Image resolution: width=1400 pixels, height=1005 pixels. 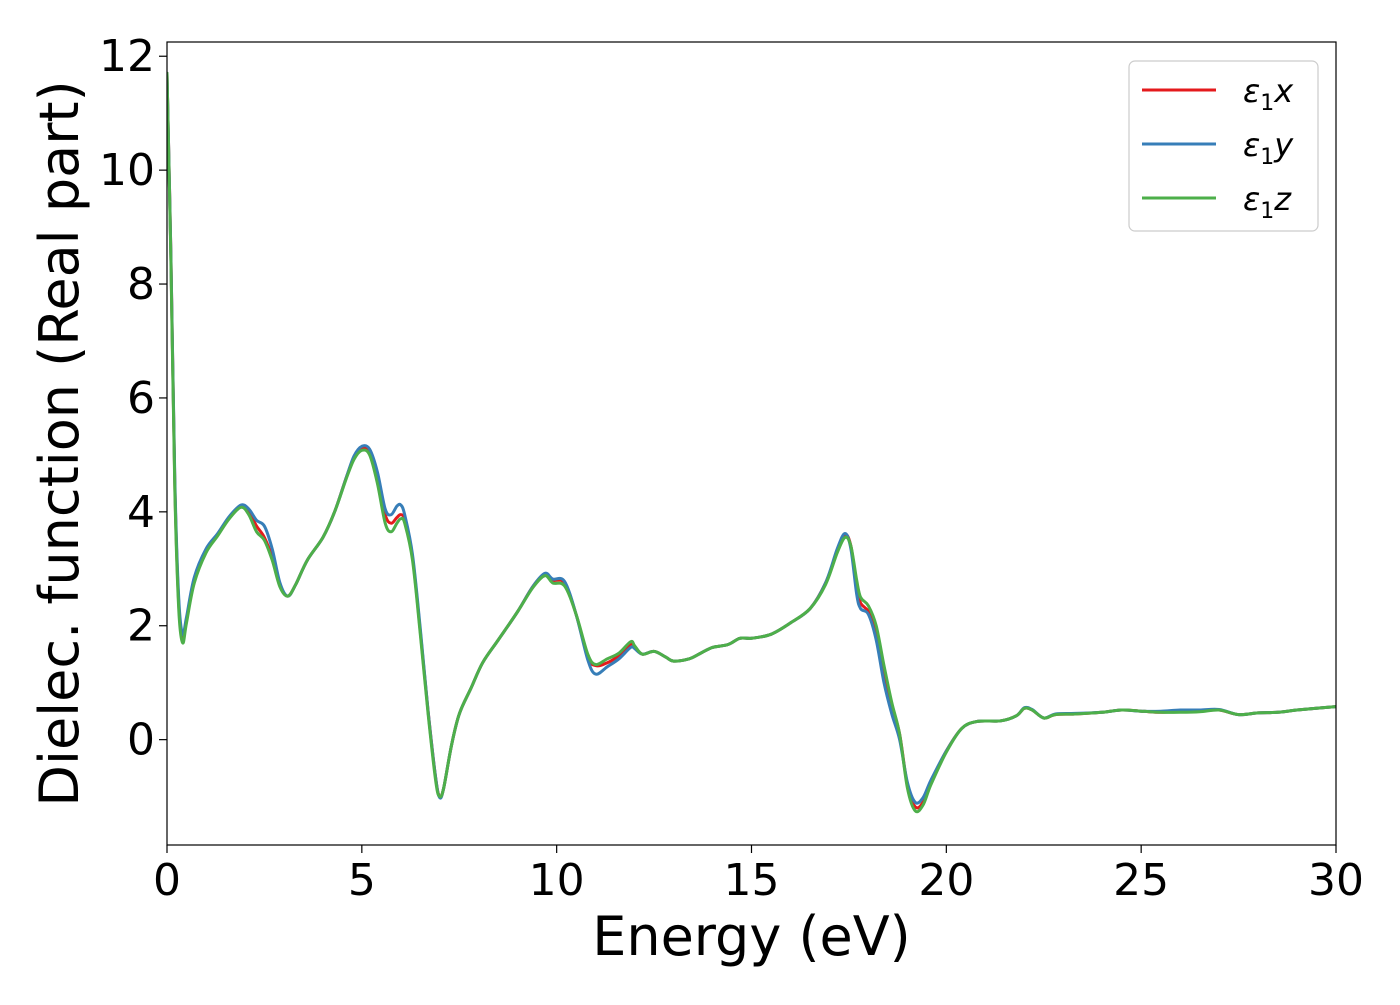 I want to click on y-tick-label: 0, so click(x=141, y=740).